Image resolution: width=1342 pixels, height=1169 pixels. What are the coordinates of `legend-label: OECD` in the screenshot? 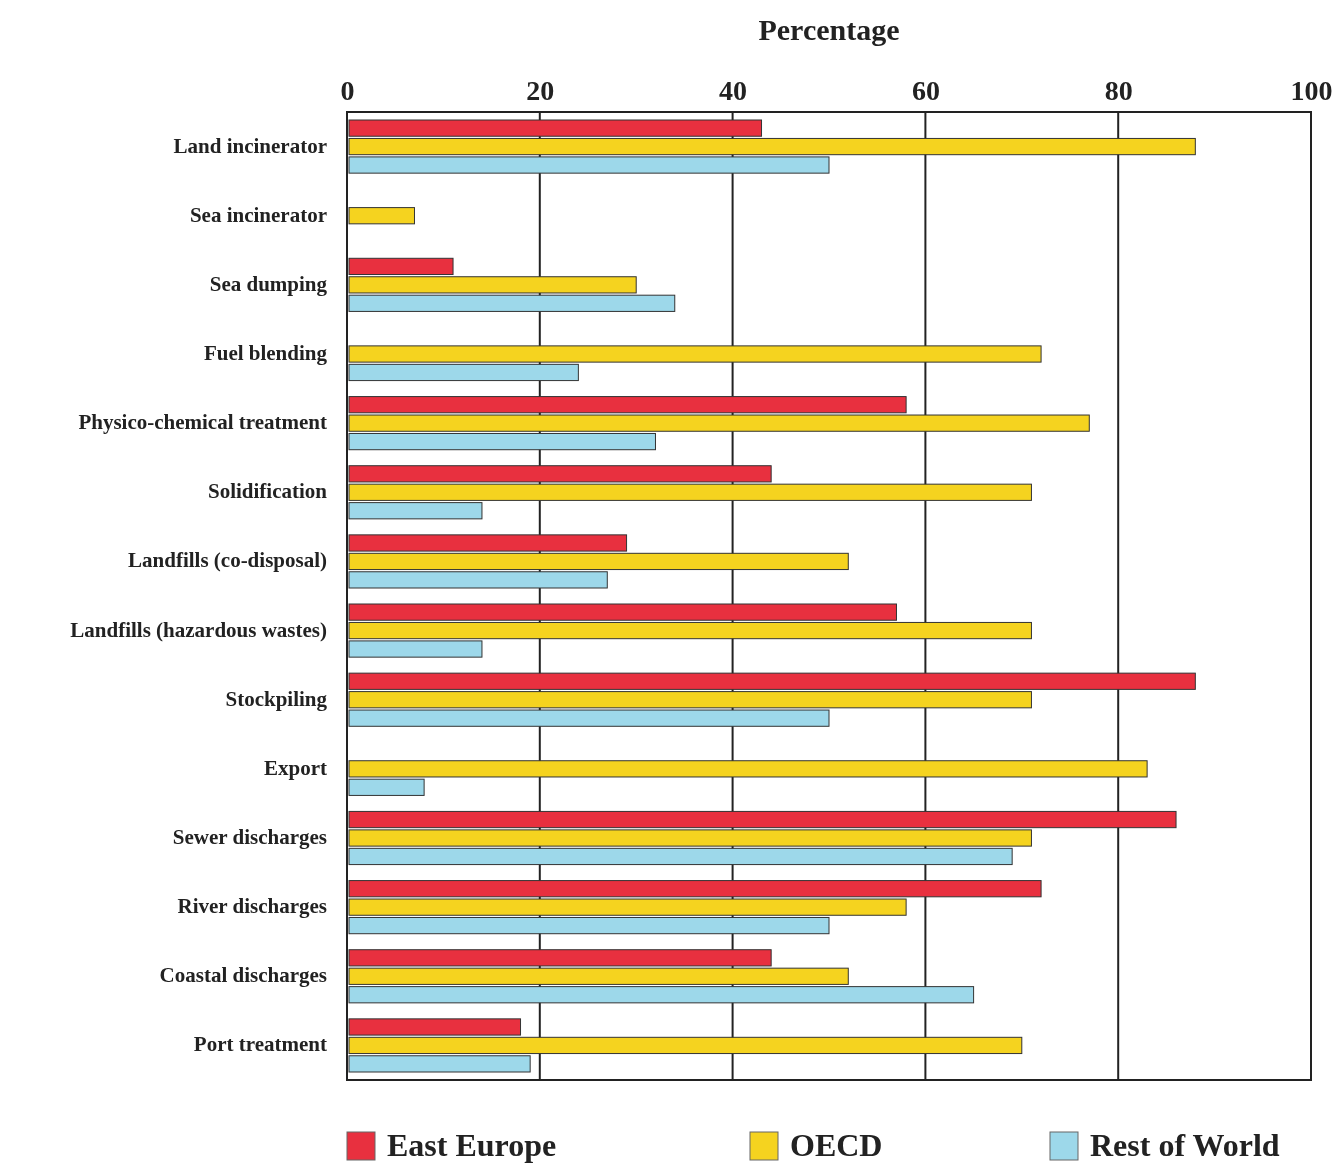 It's located at (836, 1145).